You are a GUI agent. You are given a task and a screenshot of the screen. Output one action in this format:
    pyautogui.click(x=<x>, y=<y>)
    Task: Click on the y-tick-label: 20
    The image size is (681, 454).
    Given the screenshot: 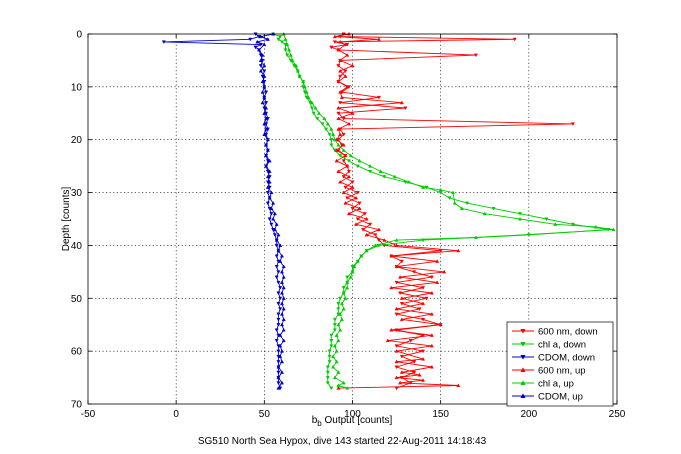 What is the action you would take?
    pyautogui.click(x=77, y=140)
    